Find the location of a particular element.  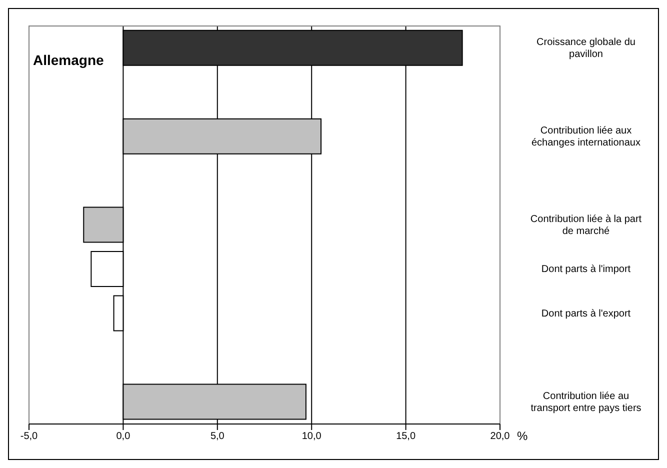

x-axis-title: % is located at coordinates (522, 436).